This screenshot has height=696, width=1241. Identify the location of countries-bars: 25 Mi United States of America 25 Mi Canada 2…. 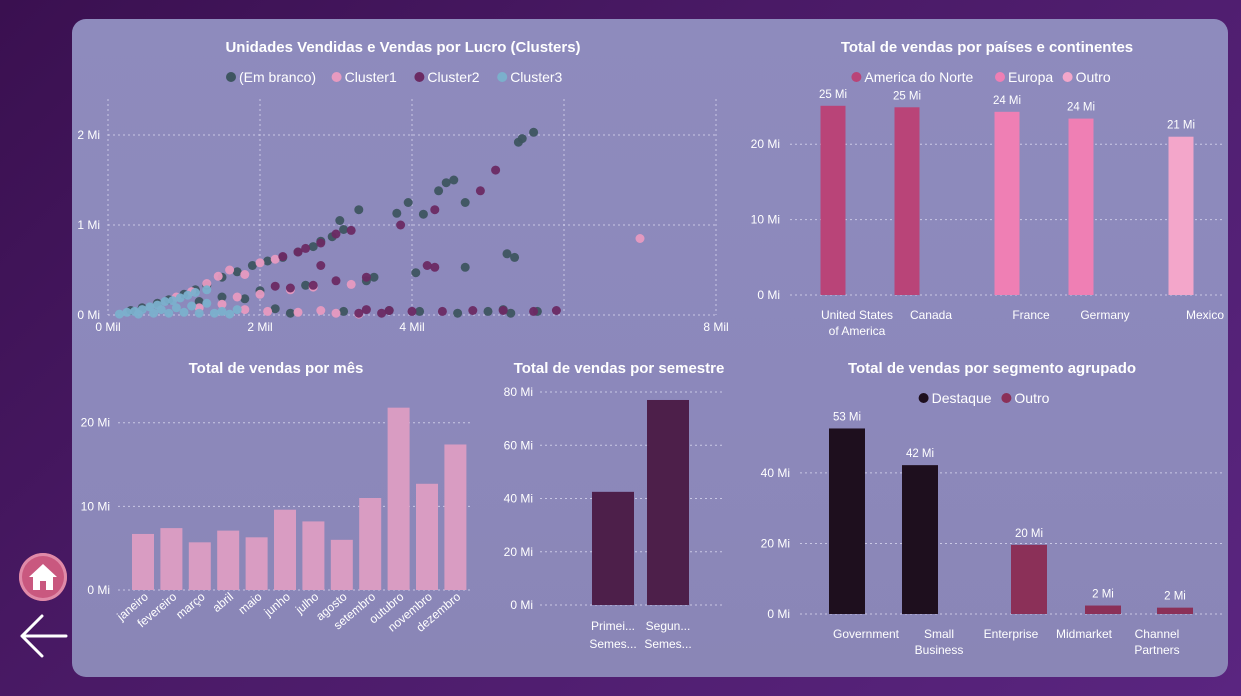
(1021, 213).